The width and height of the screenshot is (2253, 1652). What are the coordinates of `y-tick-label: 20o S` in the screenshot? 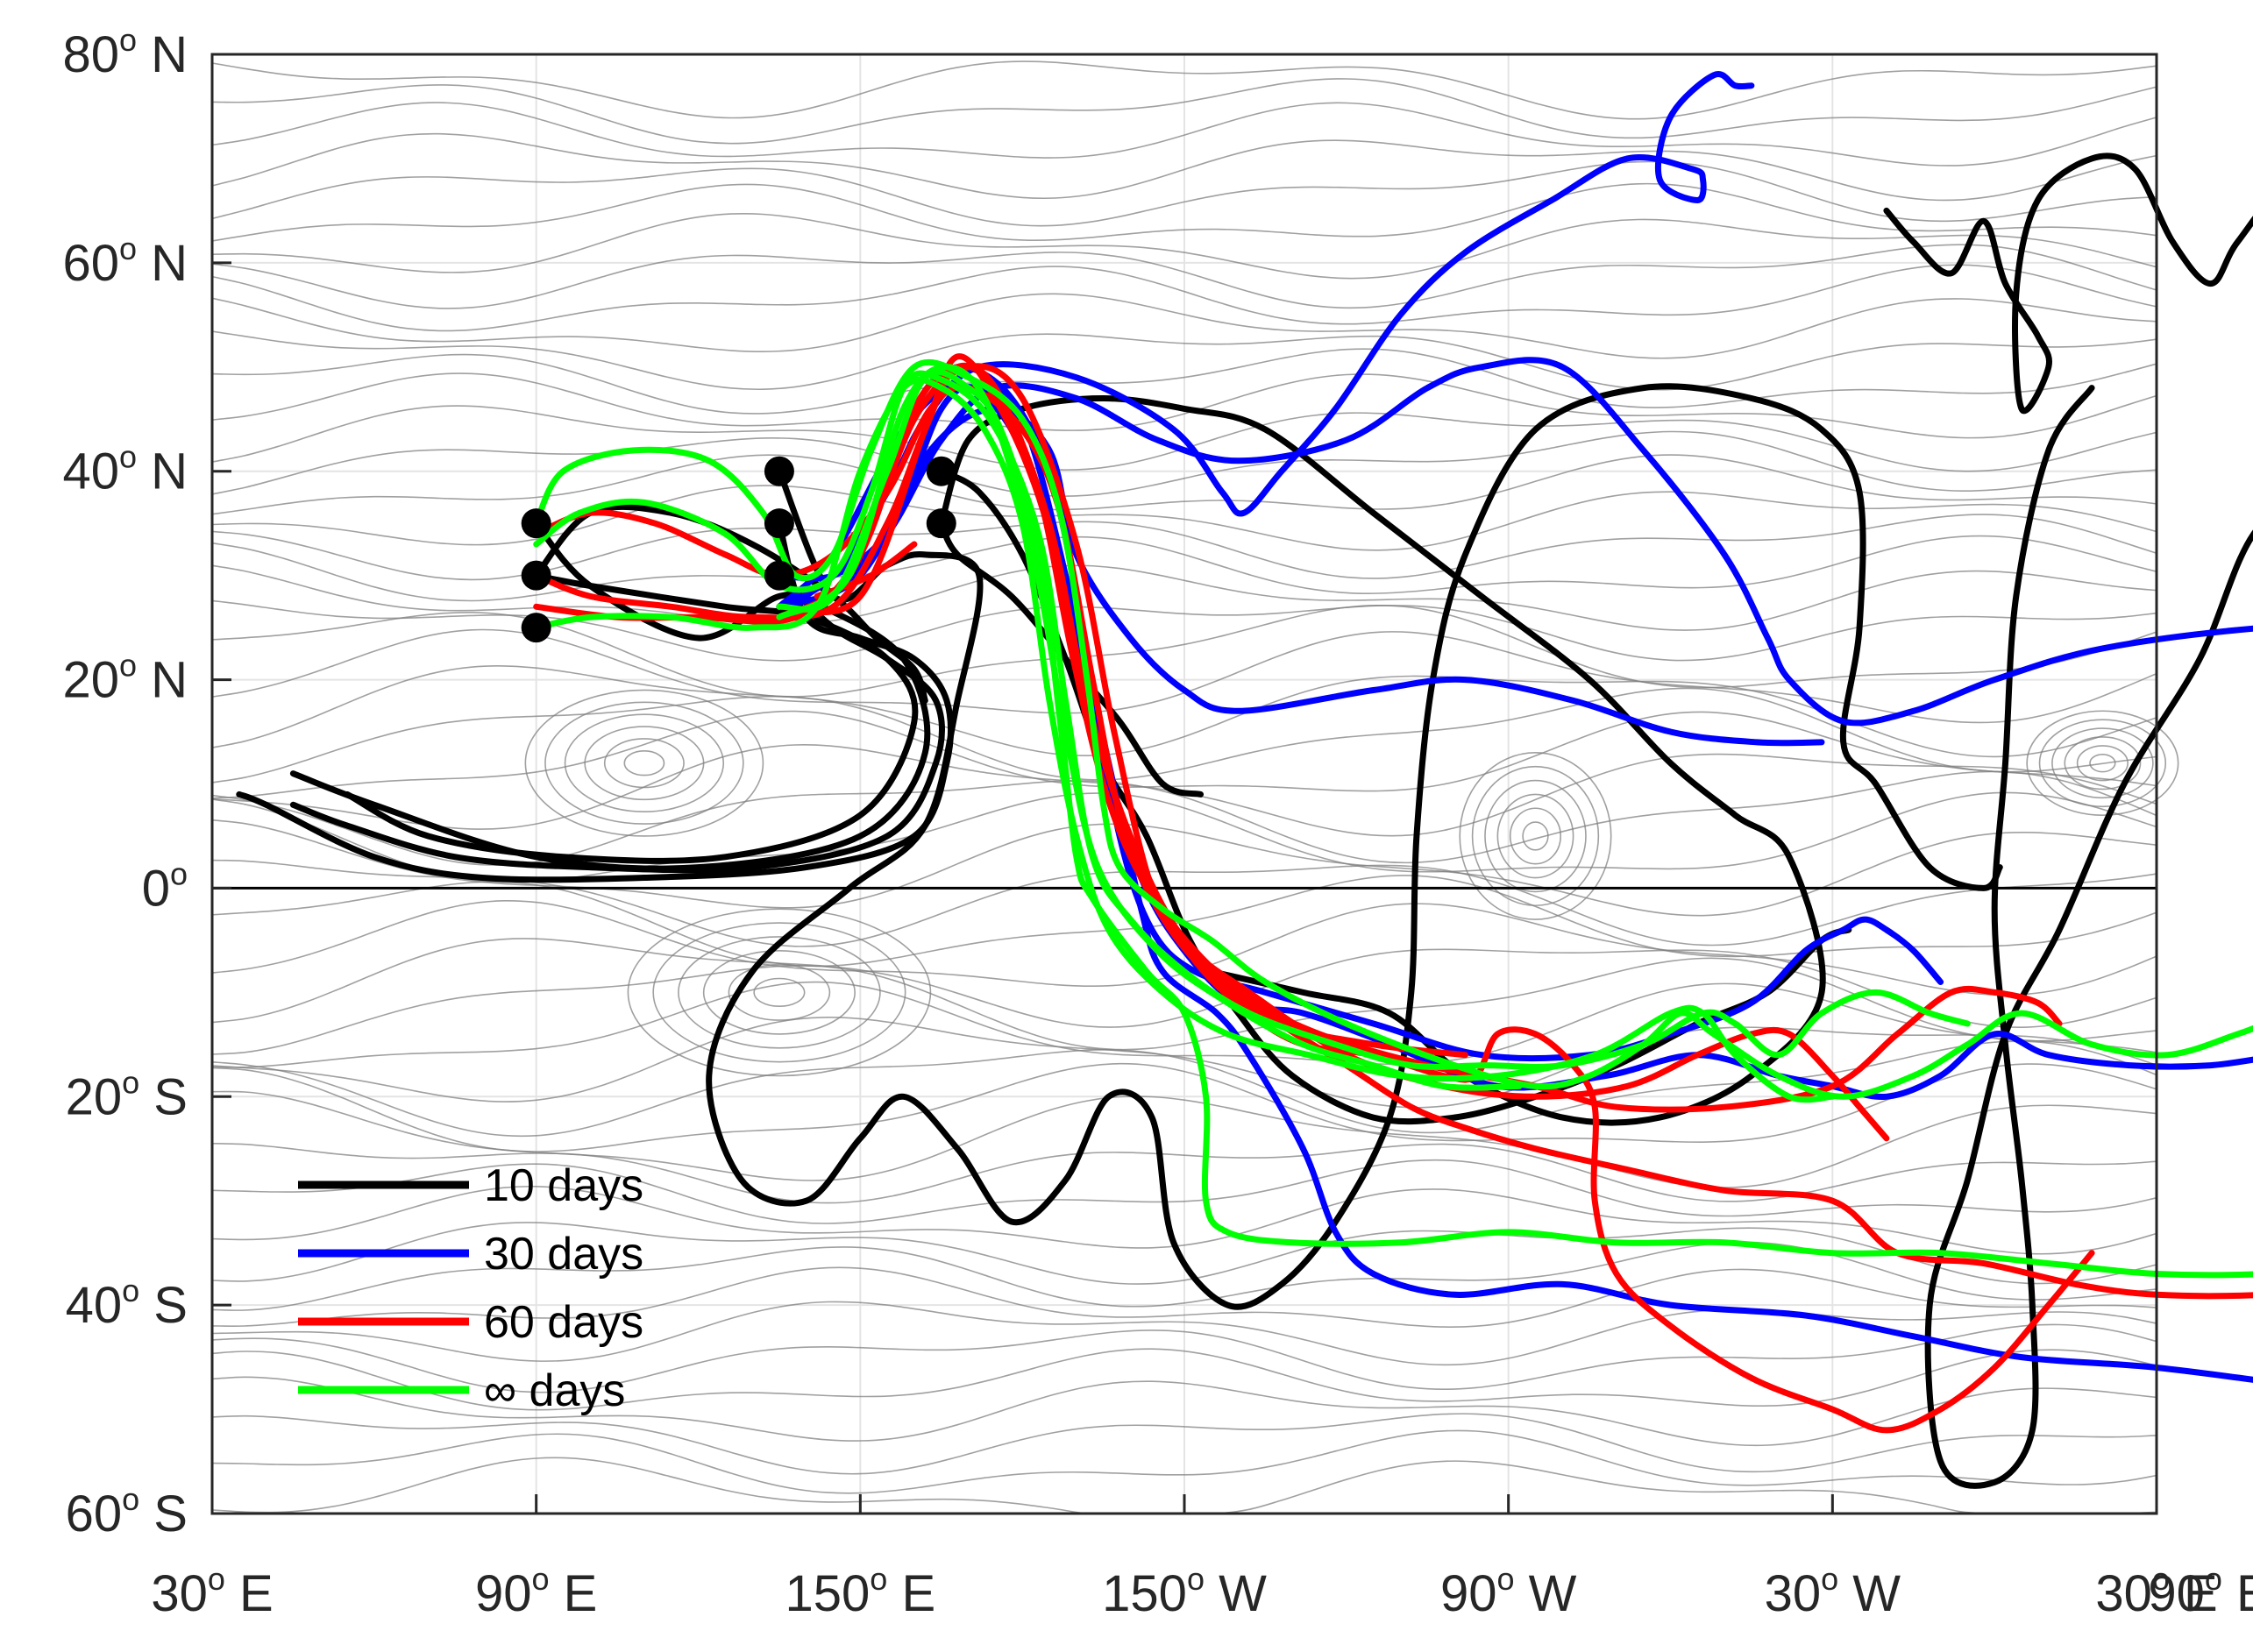 It's located at (127, 1094).